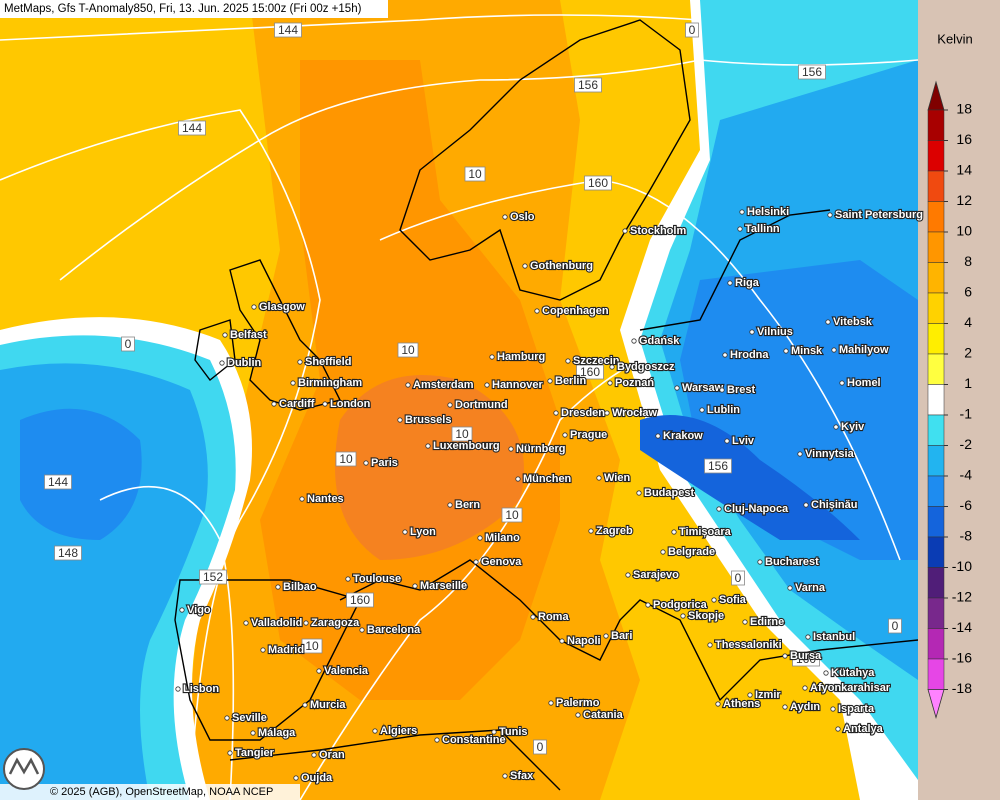  What do you see at coordinates (346, 671) in the screenshot?
I see `city-label: Valencia` at bounding box center [346, 671].